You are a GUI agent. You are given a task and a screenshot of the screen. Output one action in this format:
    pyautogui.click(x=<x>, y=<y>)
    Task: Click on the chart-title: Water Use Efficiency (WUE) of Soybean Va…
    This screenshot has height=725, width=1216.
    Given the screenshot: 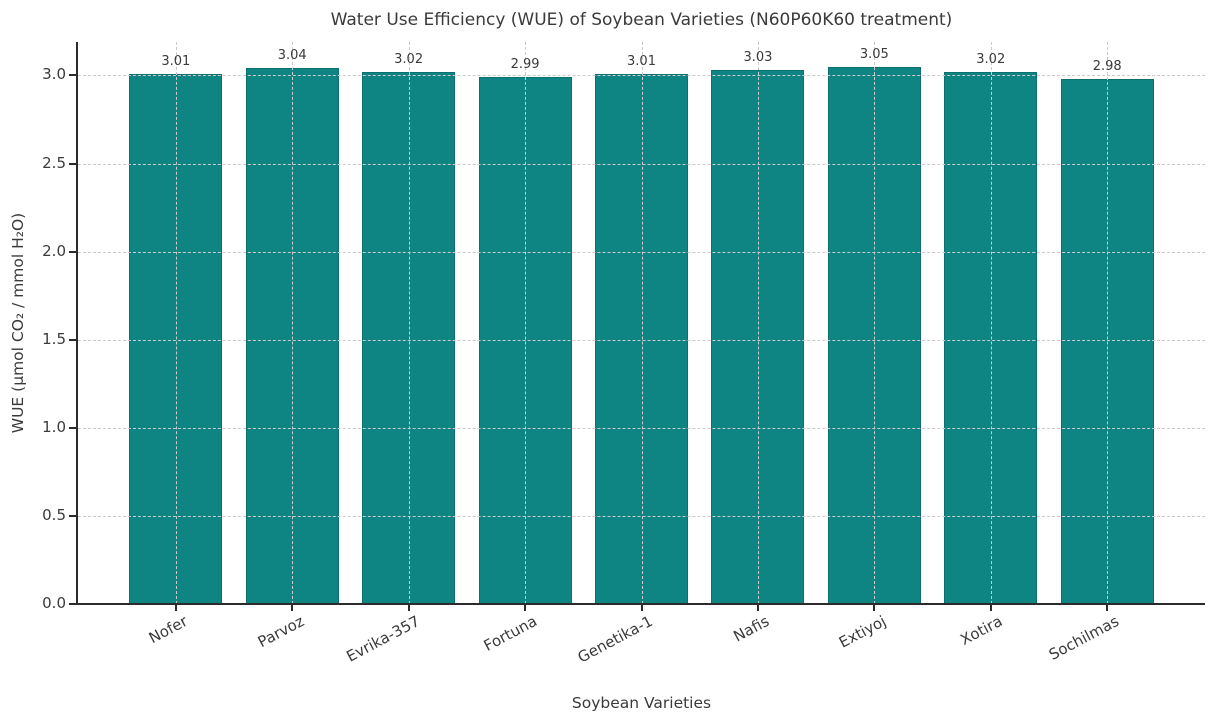 What is the action you would take?
    pyautogui.click(x=641, y=20)
    